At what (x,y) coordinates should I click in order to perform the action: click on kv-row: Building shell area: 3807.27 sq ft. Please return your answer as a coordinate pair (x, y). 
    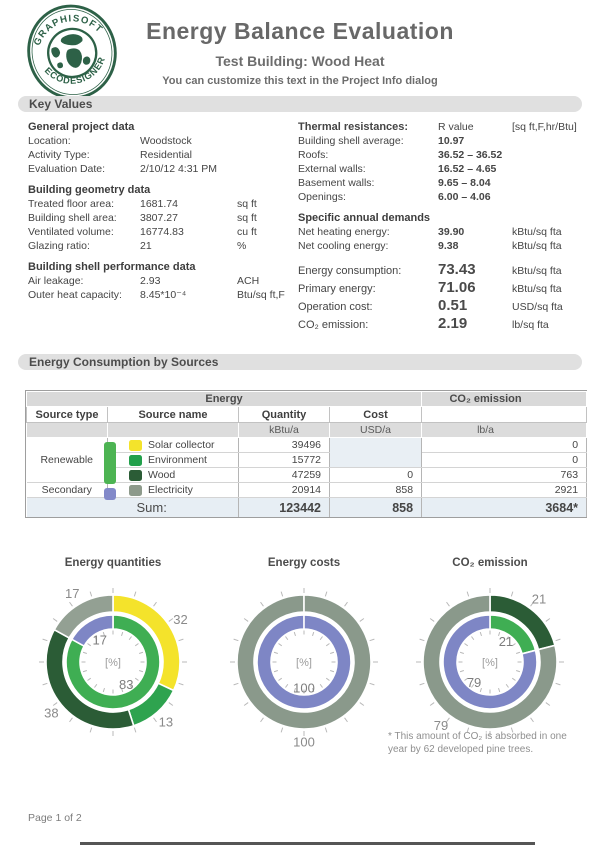
    Looking at the image, I should click on (159, 218).